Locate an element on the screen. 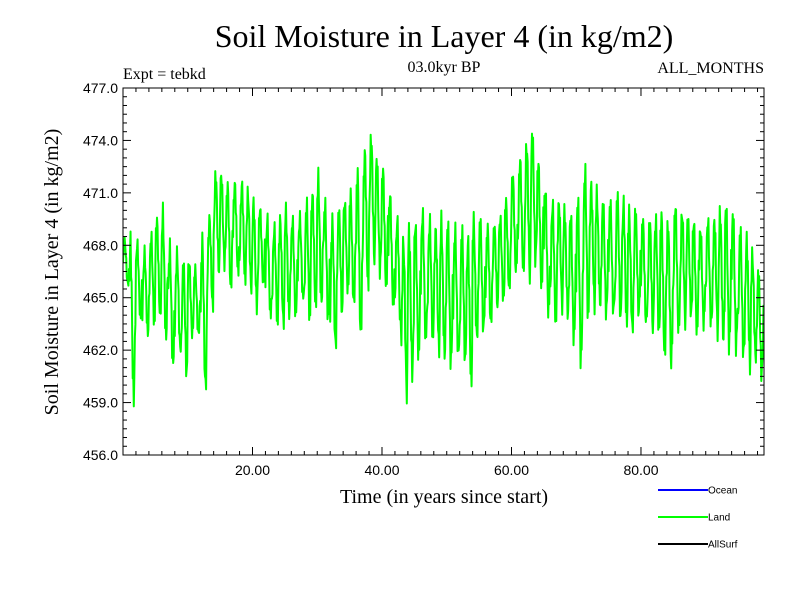 This screenshot has height=600, width=800. x-tick-label: 60.00 is located at coordinates (511, 470).